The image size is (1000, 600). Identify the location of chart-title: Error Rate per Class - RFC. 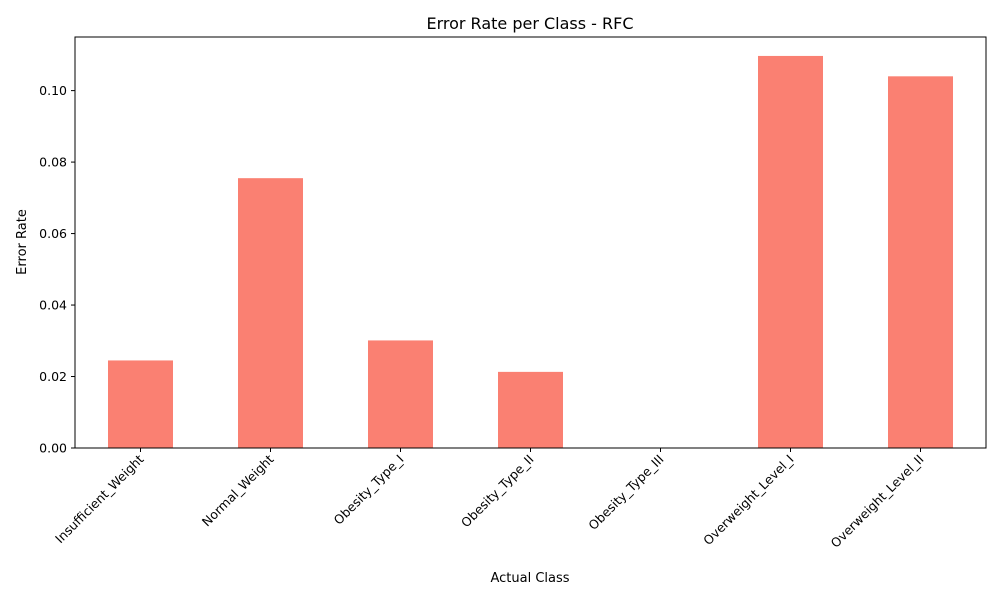
(529, 23).